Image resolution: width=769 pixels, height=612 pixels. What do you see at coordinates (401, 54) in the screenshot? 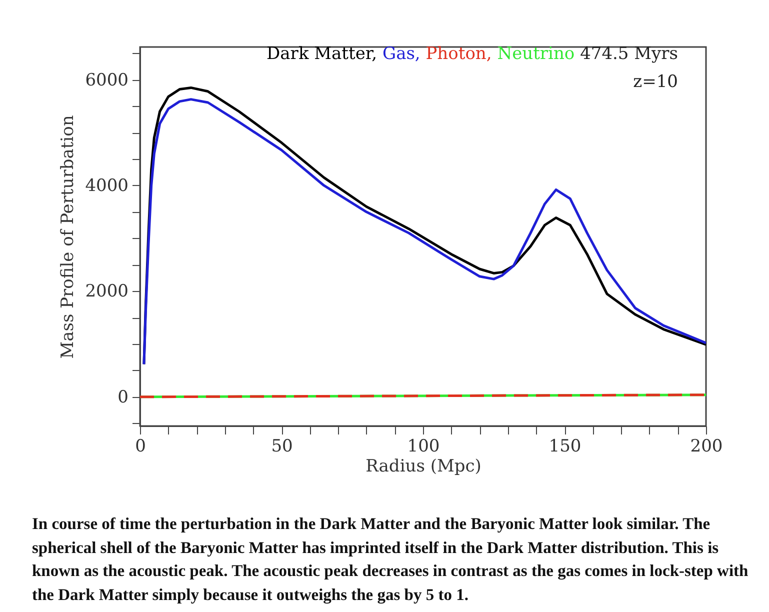
I see `text: Gas,` at bounding box center [401, 54].